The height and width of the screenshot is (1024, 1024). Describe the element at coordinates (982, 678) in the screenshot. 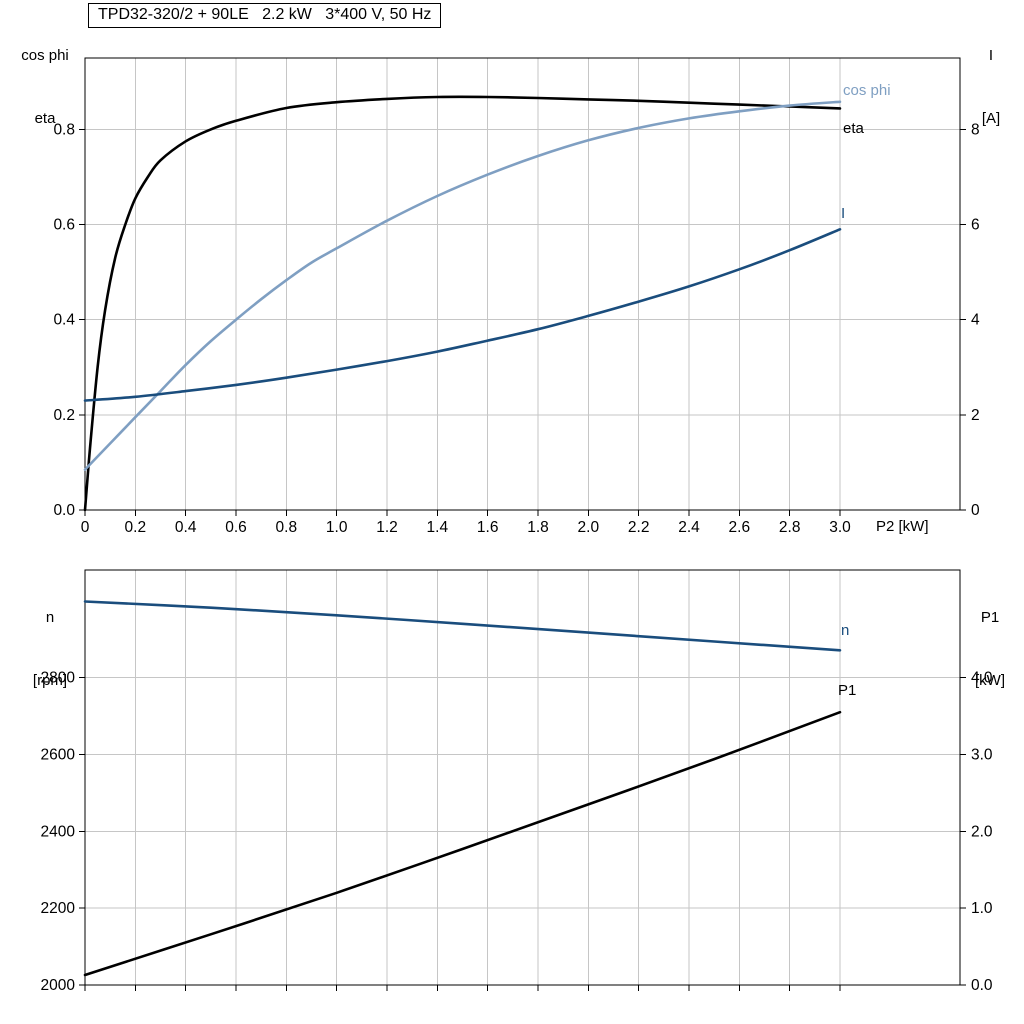

I see `svg-text: 4.0` at that location.